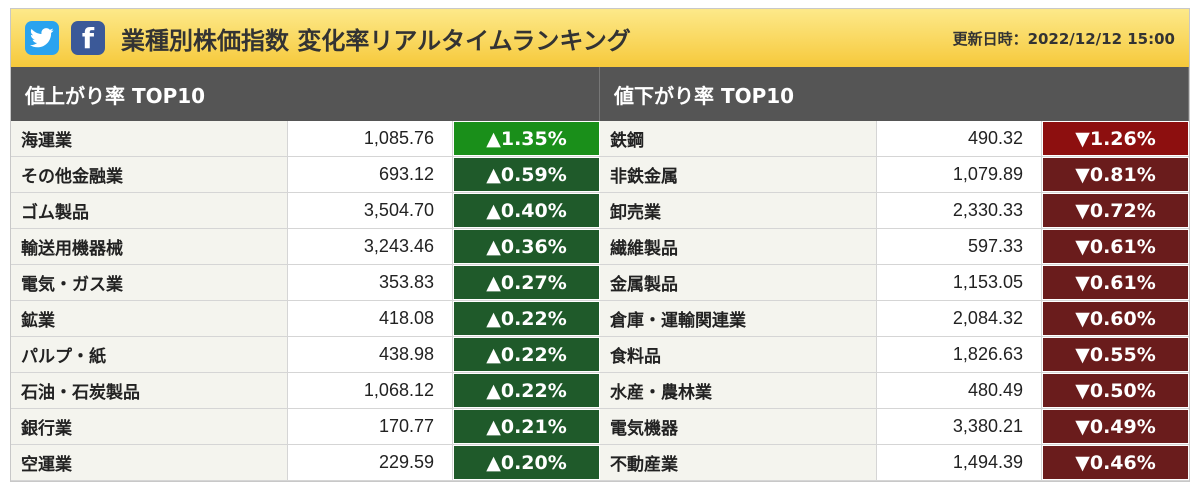 The image size is (1200, 486). I want to click on table-row: 倉庫・運輸関連業 2,084.32 ▼0.60%, so click(894, 319).